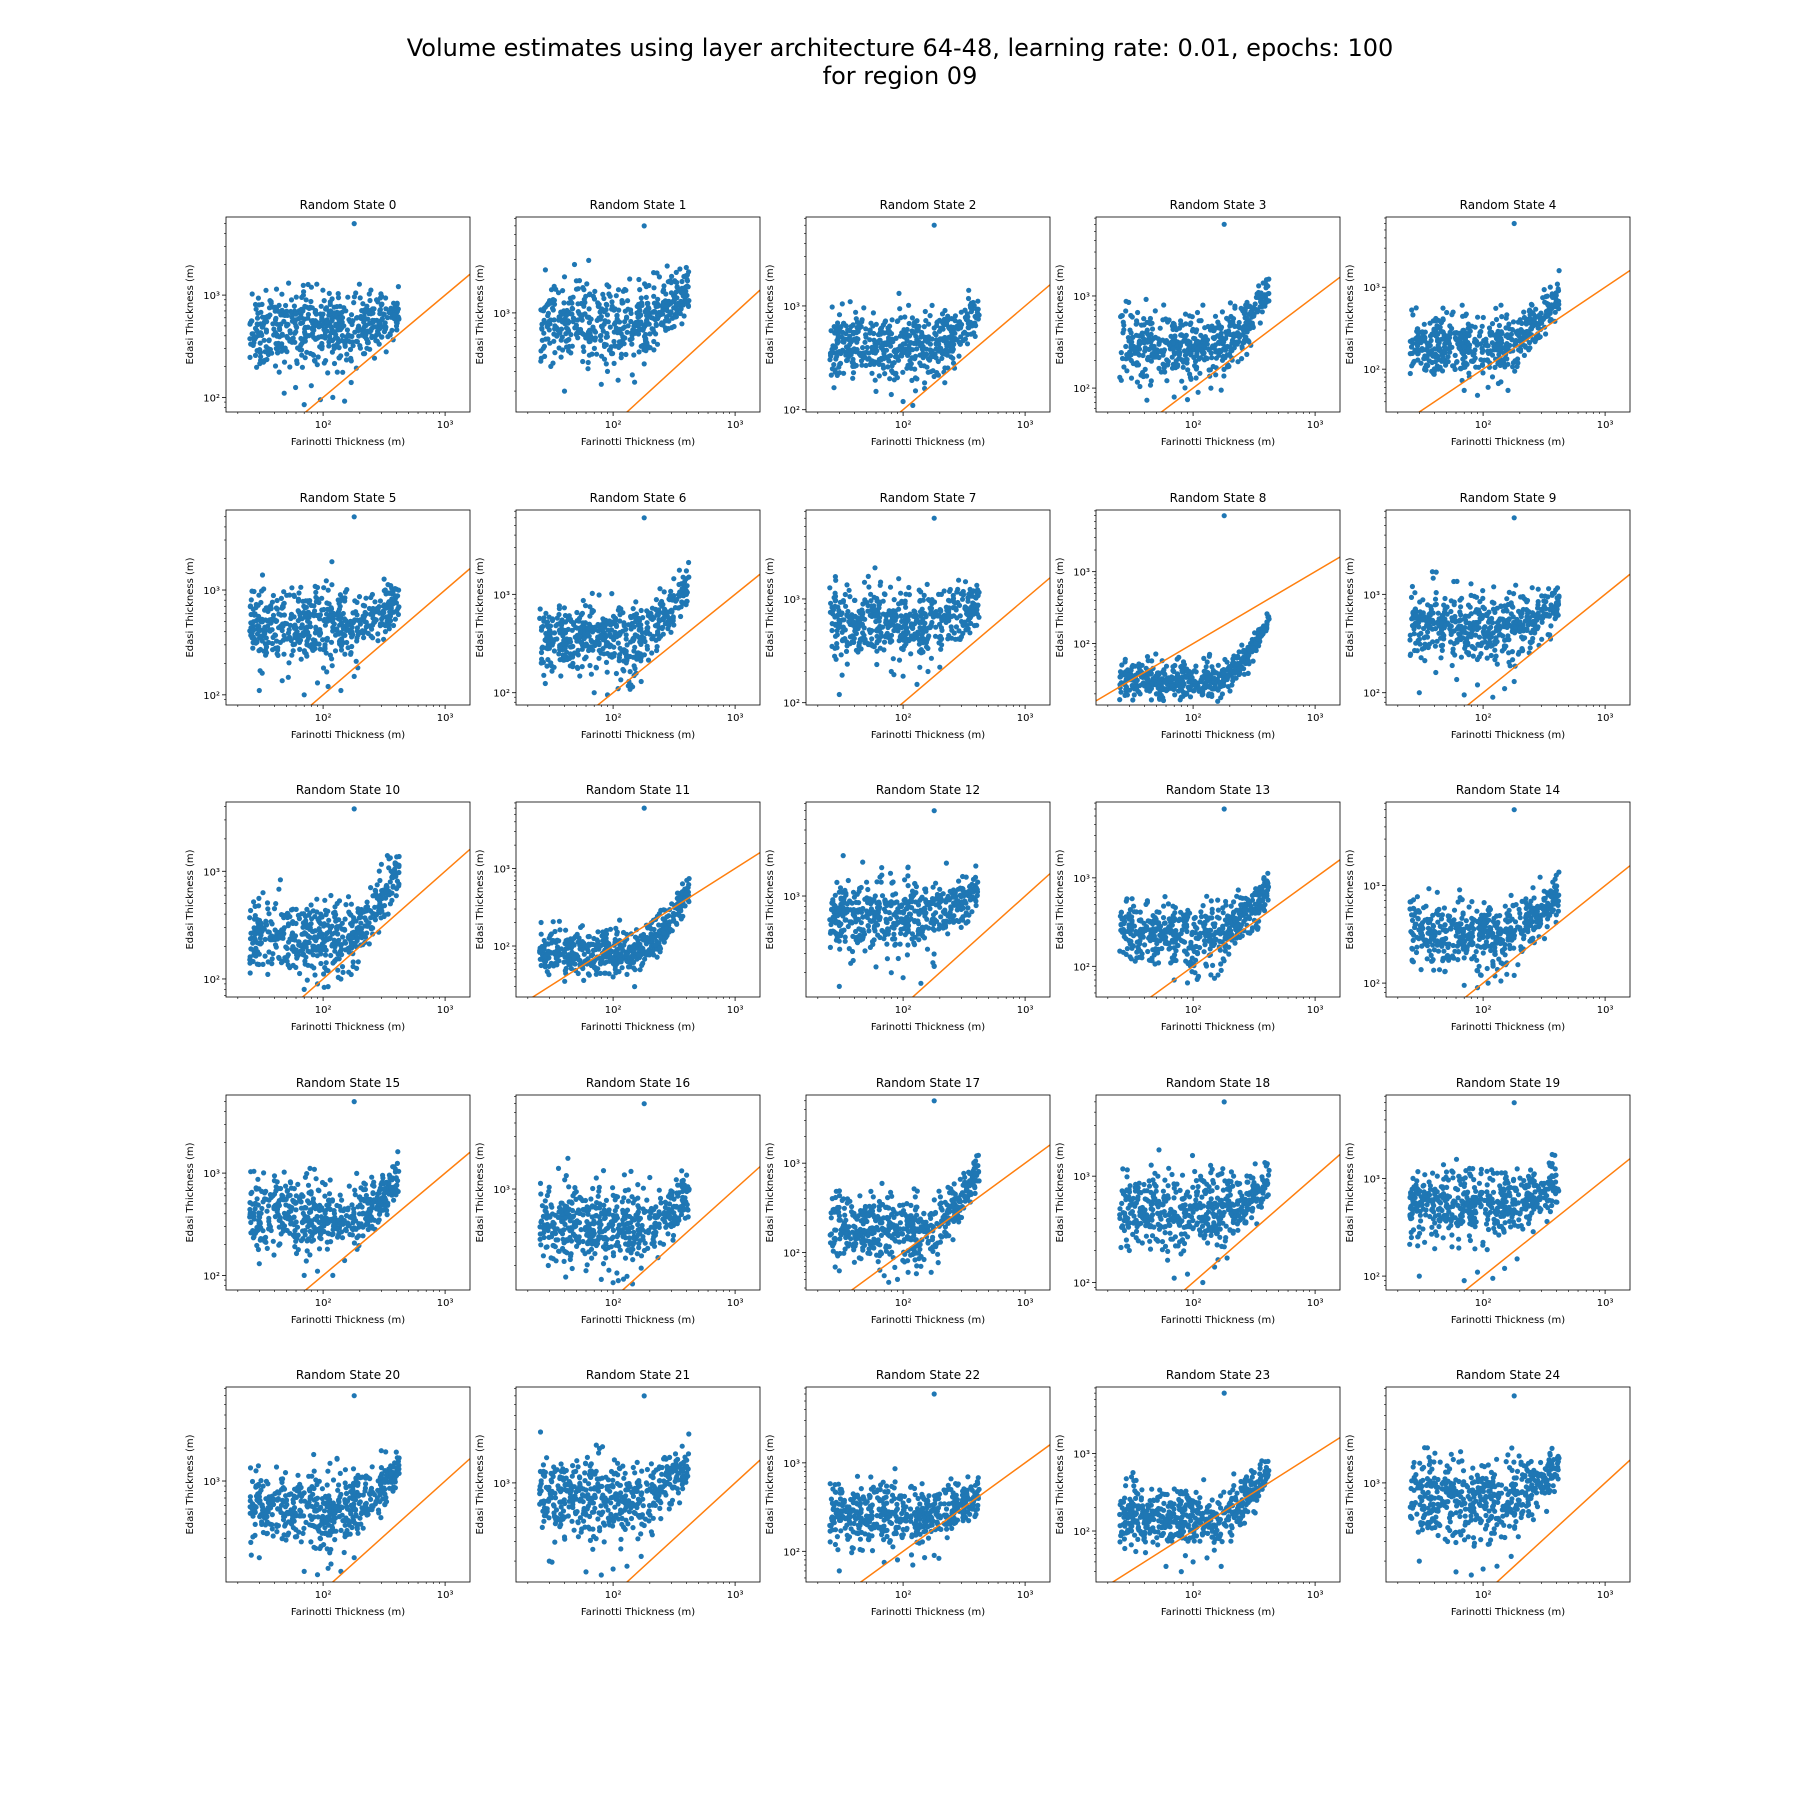 Image resolution: width=1800 pixels, height=1800 pixels. What do you see at coordinates (1518, 316) in the screenshot?
I see `plot-area` at bounding box center [1518, 316].